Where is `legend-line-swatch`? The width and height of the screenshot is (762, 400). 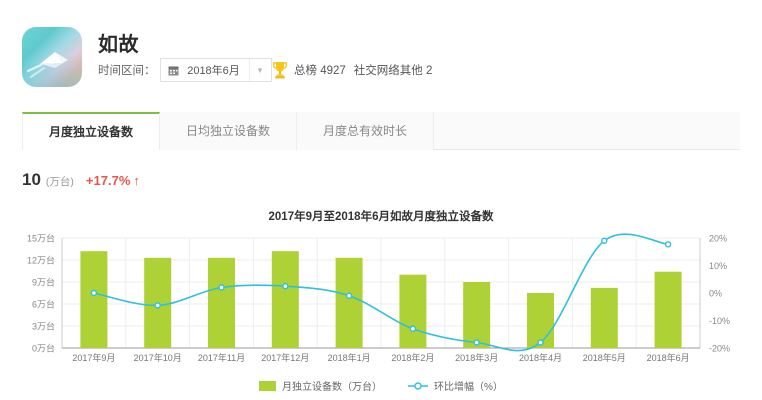 legend-line-swatch is located at coordinates (418, 386).